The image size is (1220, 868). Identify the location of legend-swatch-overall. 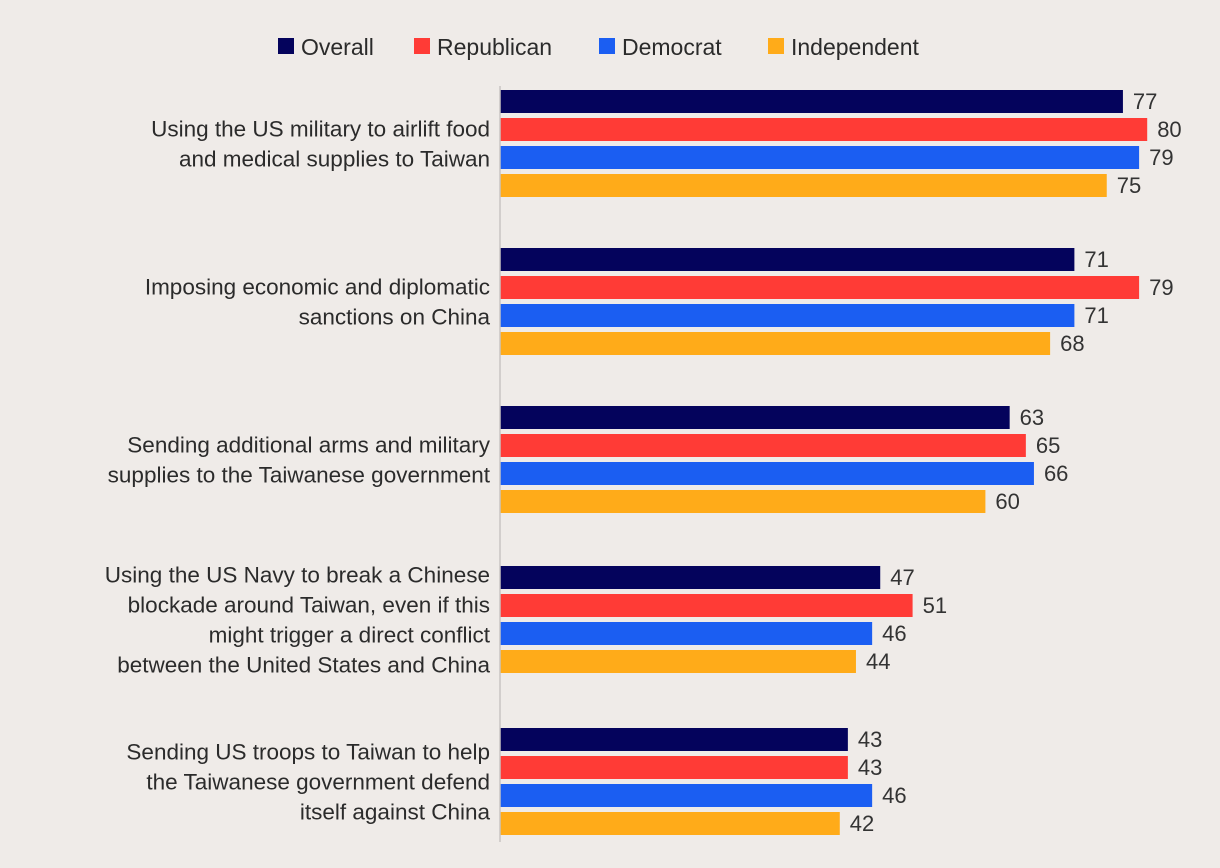
(286, 46).